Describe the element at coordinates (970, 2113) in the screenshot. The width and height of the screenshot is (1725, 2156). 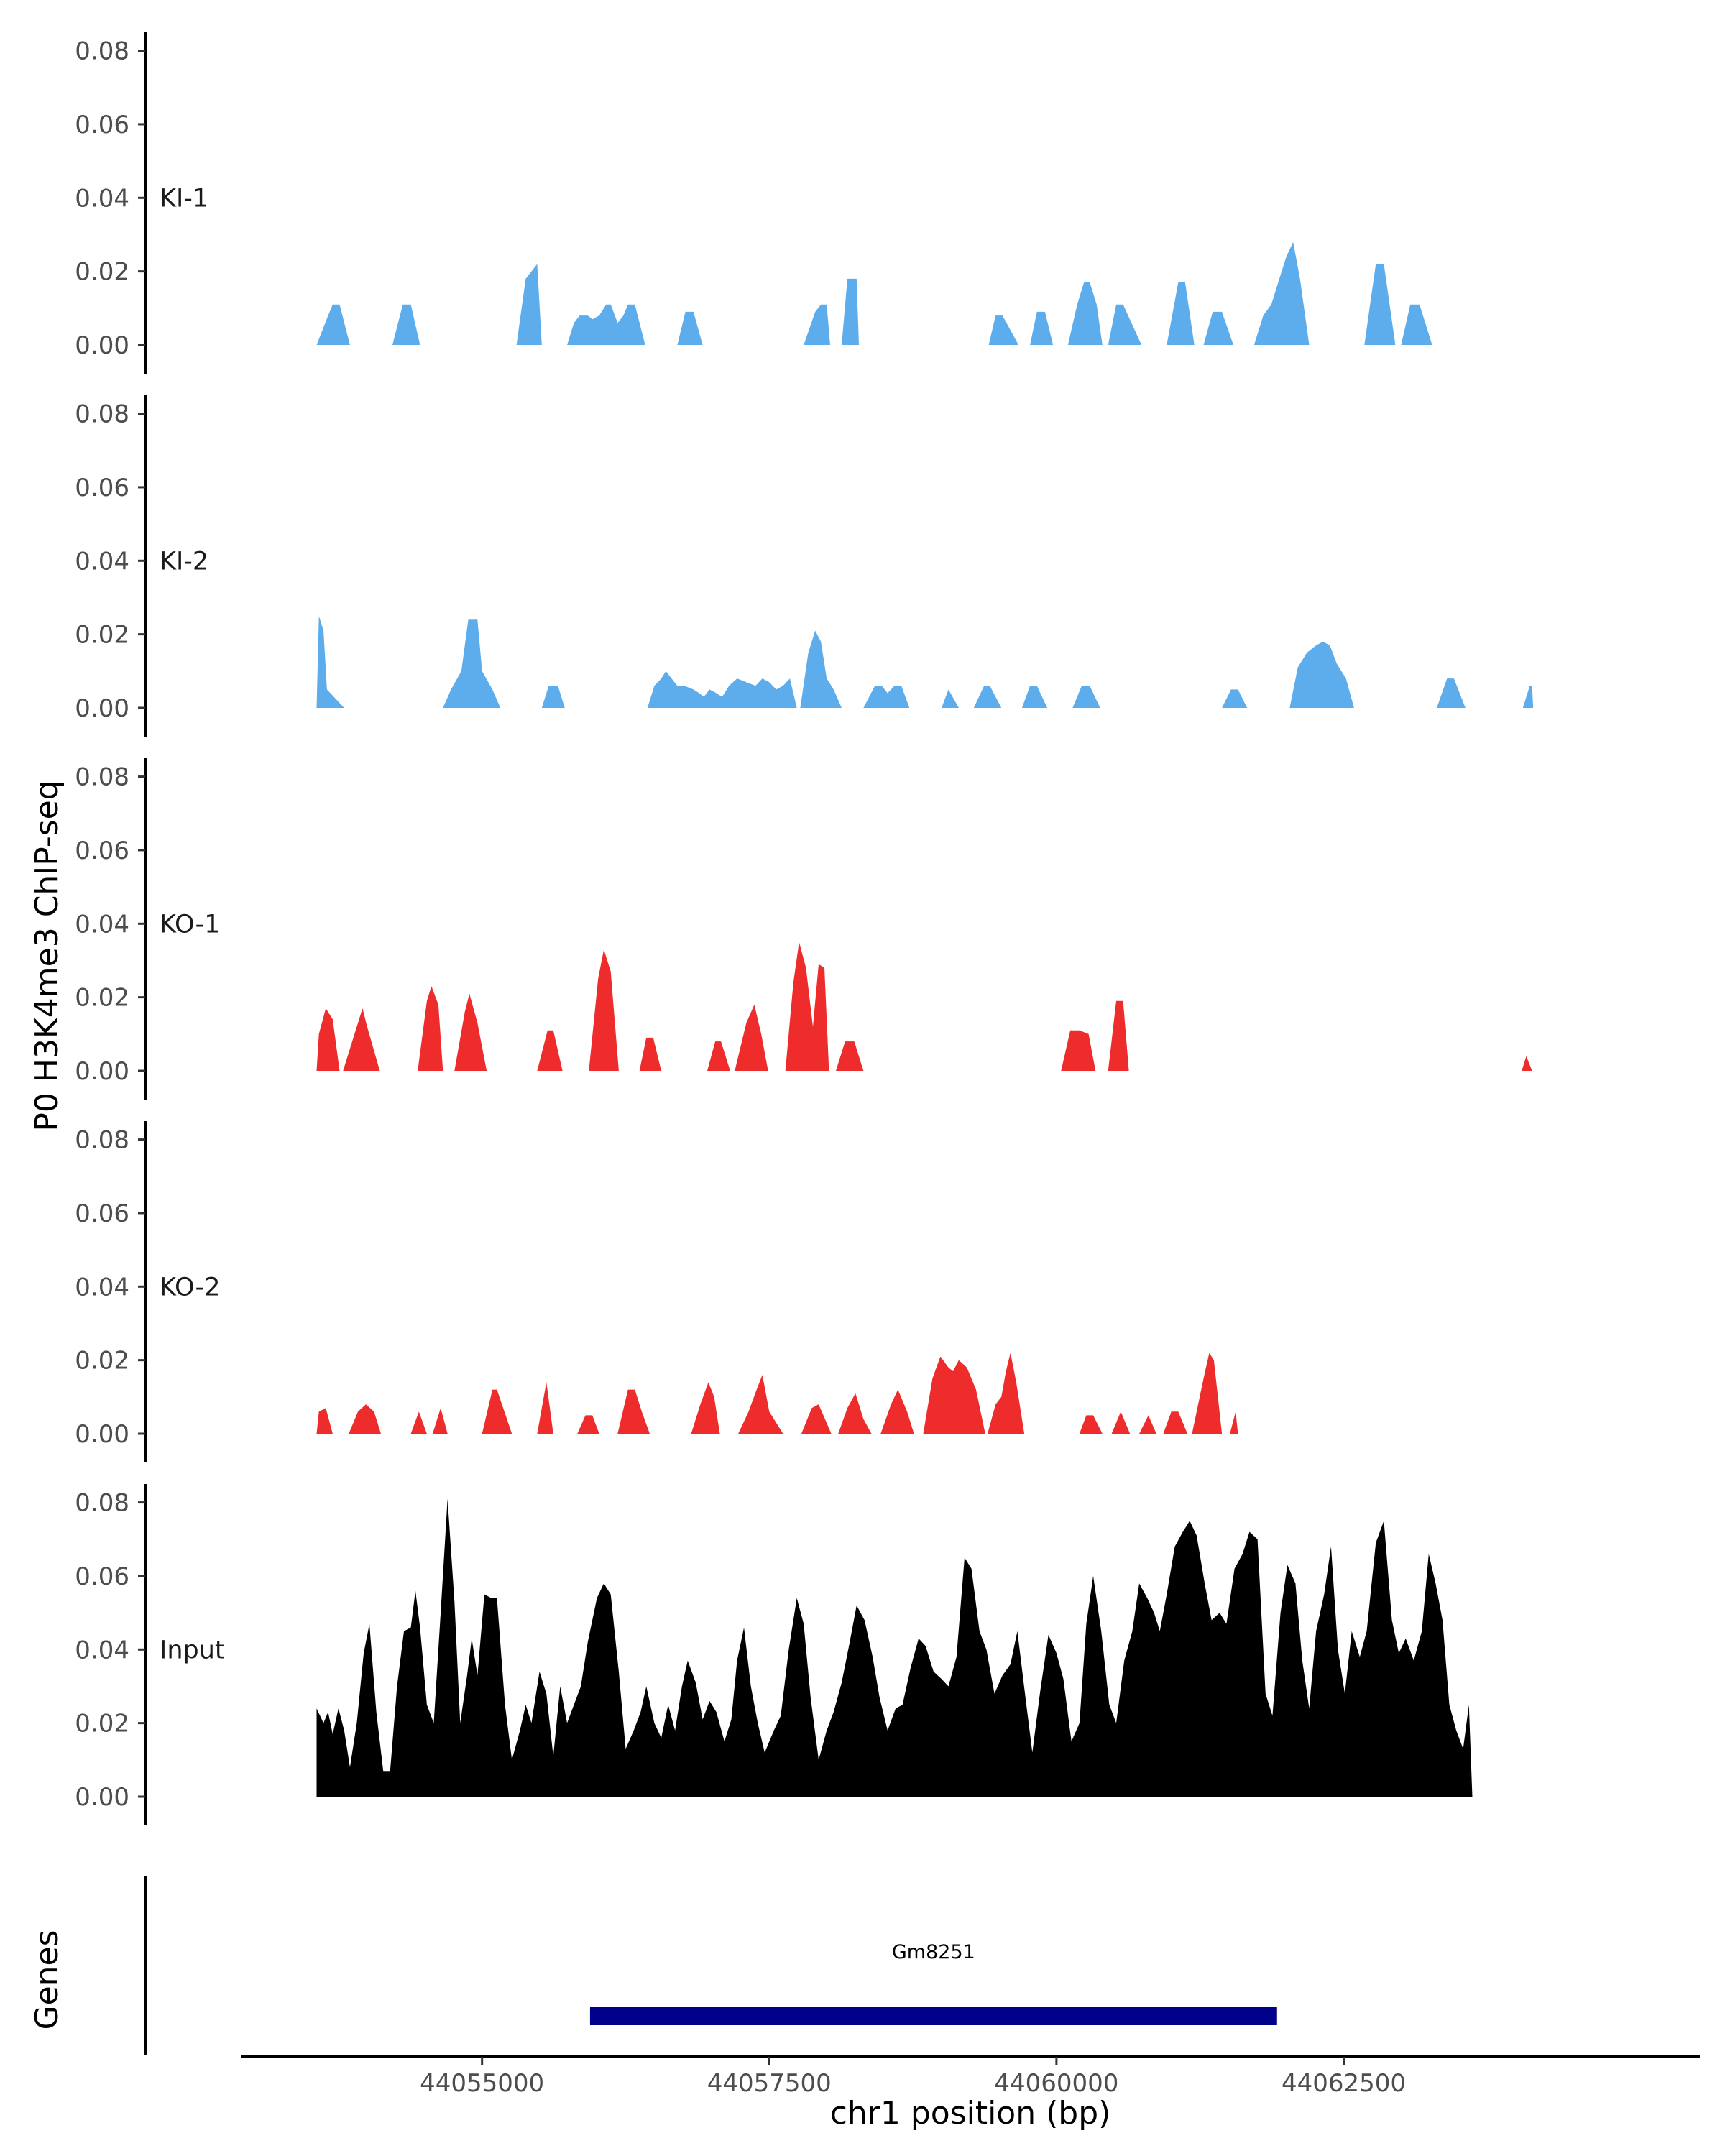
I see `x-axis-title: chr1 position (bp)` at that location.